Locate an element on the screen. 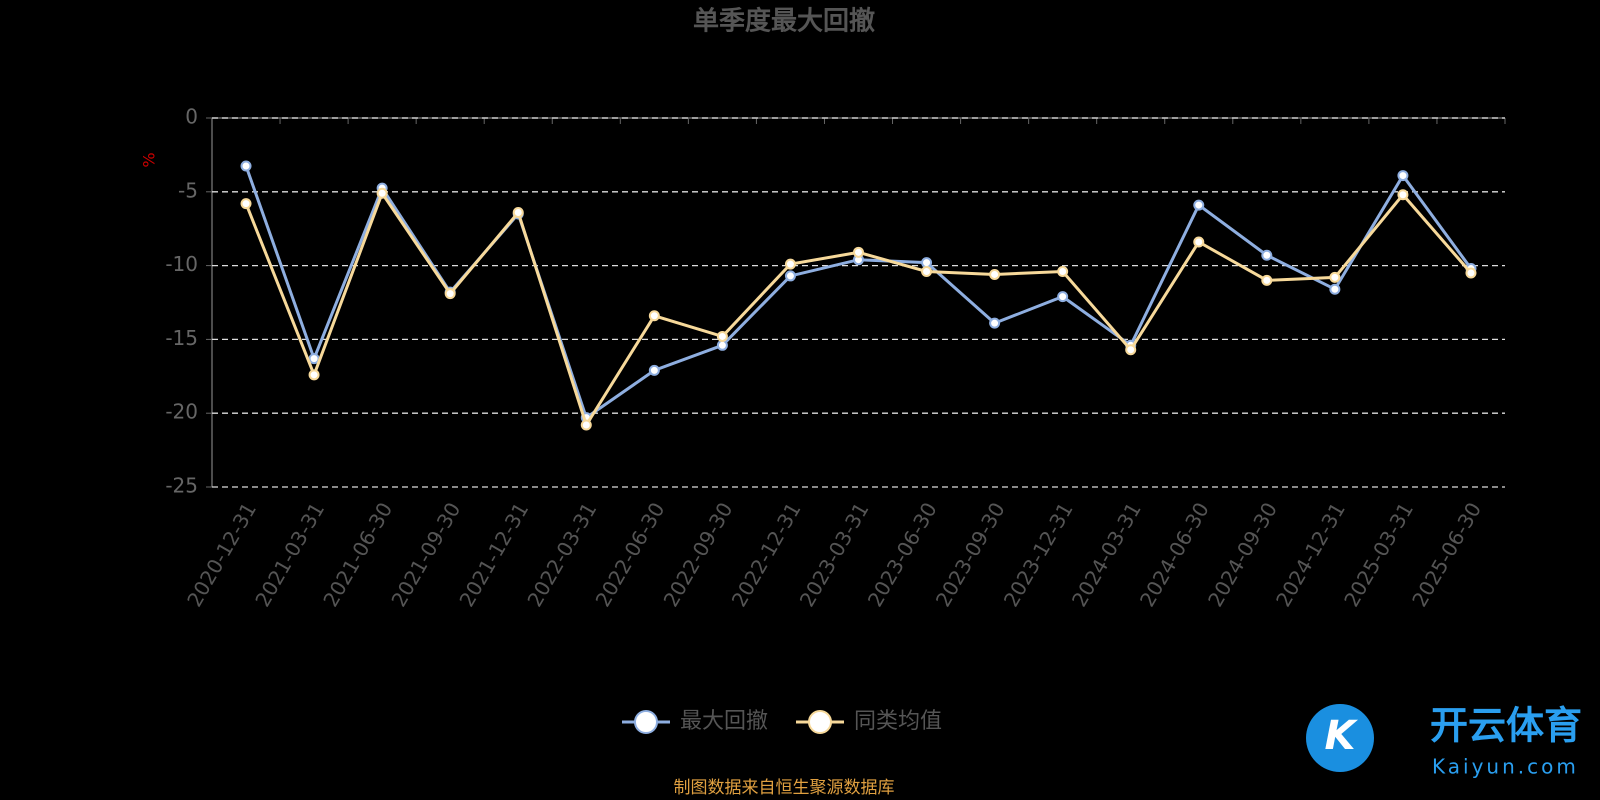 Image resolution: width=1600 pixels, height=800 pixels. y-tick-label: -20 is located at coordinates (181, 412).